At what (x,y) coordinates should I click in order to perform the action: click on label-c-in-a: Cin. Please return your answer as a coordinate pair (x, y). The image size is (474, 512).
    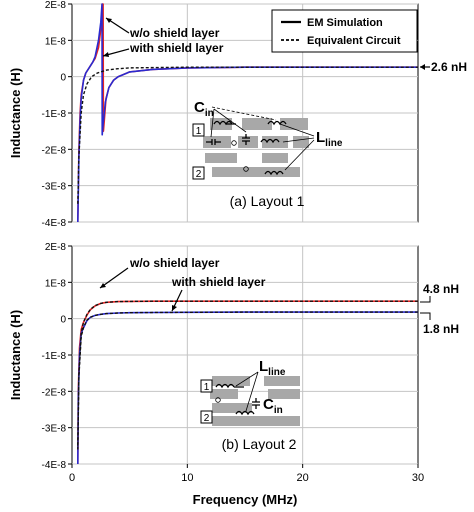
    Looking at the image, I should click on (204, 109).